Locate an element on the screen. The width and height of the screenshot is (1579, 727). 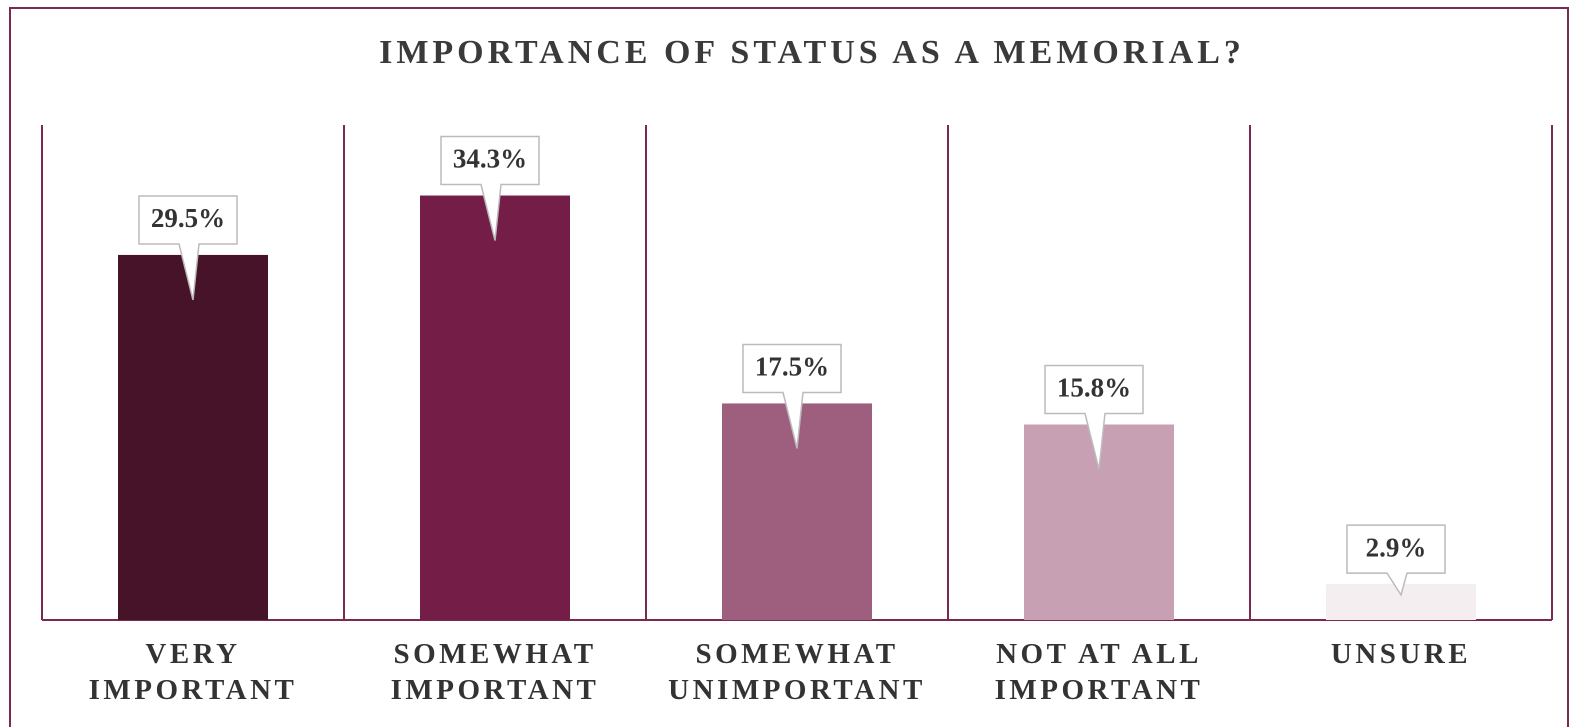
chart-title: IMPORTANCE OF STATUS AS A MEMORIAL? is located at coordinates (812, 52).